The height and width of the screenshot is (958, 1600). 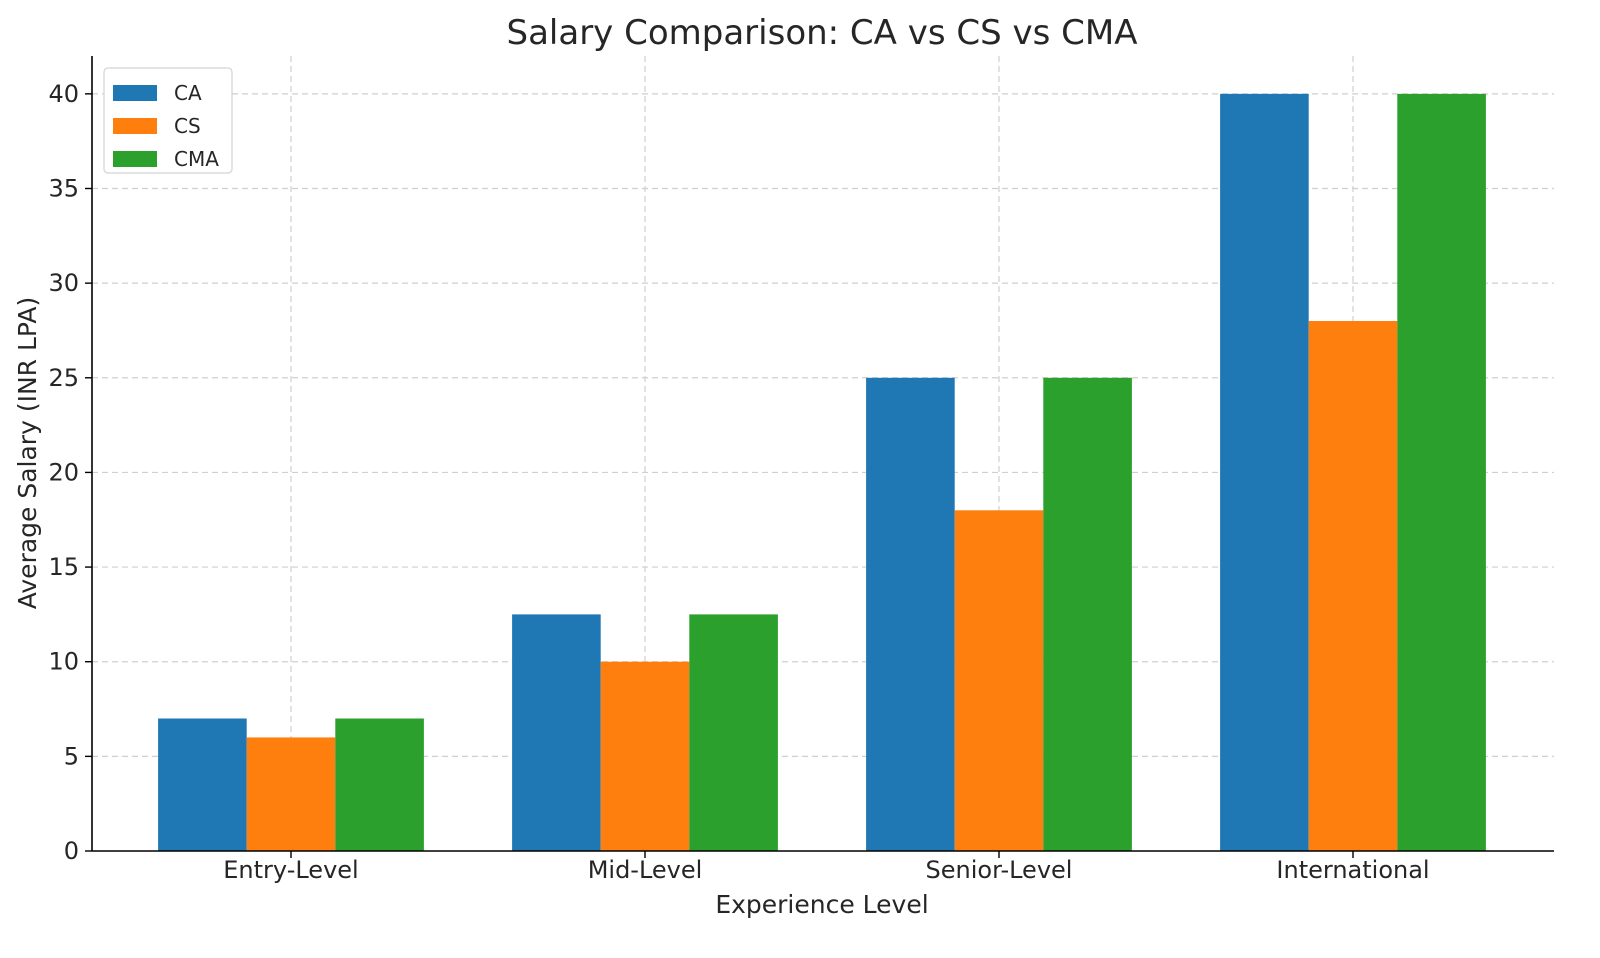 I want to click on x-tick-label: Senior-Level, so click(x=999, y=870).